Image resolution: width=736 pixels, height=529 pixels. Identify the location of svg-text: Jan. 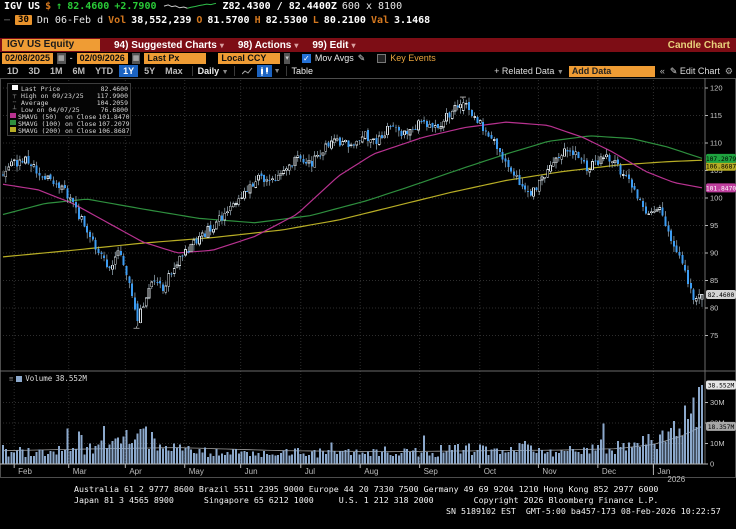
(663, 471).